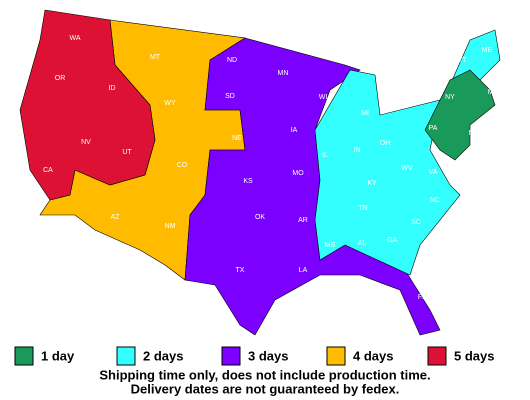 The width and height of the screenshot is (530, 400). What do you see at coordinates (435, 200) in the screenshot?
I see `state-label: NC` at bounding box center [435, 200].